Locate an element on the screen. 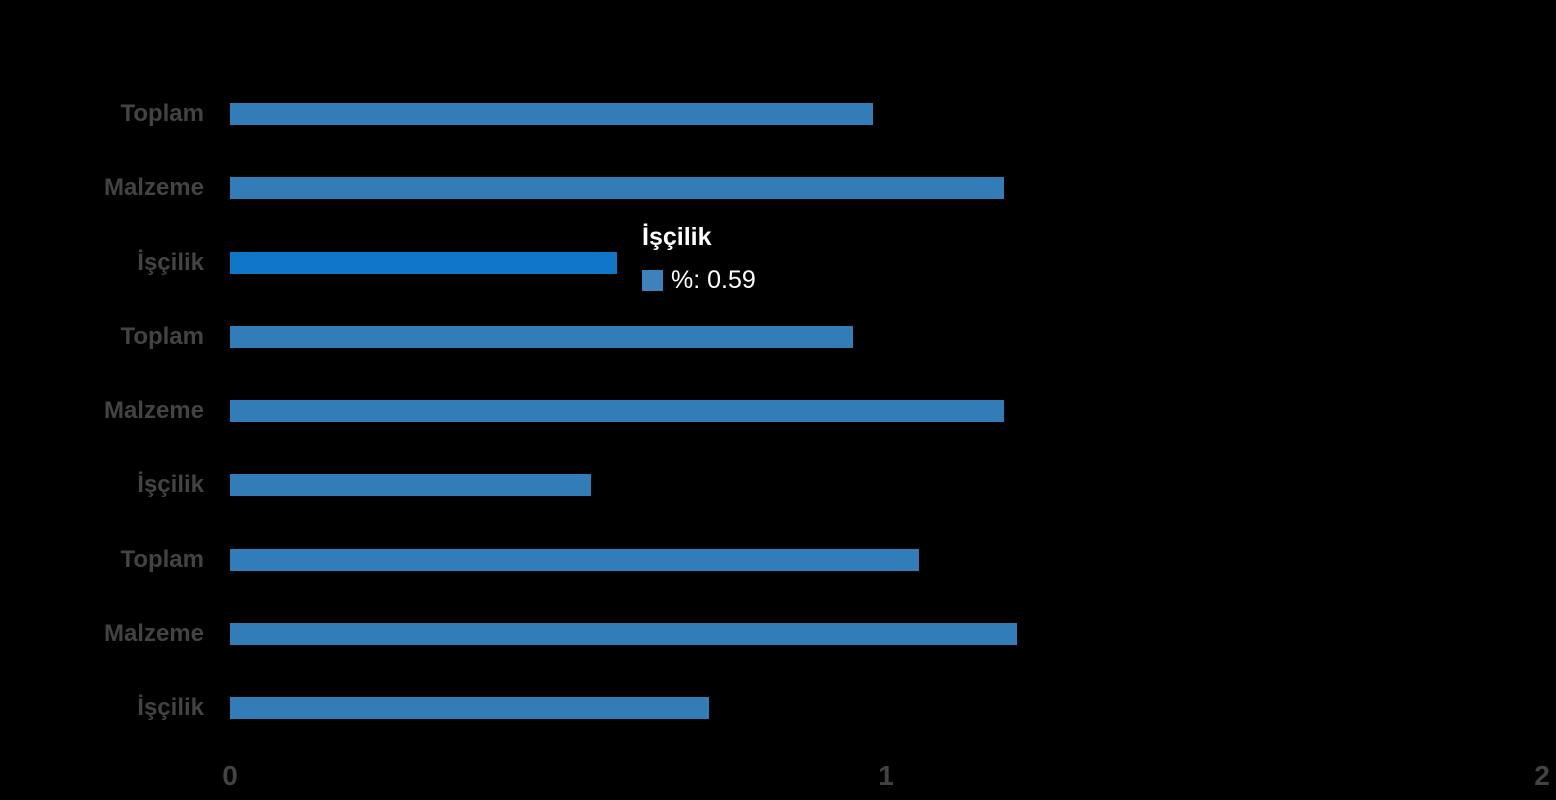 The height and width of the screenshot is (800, 1556). tooltip-series-swatch-icon is located at coordinates (652, 280).